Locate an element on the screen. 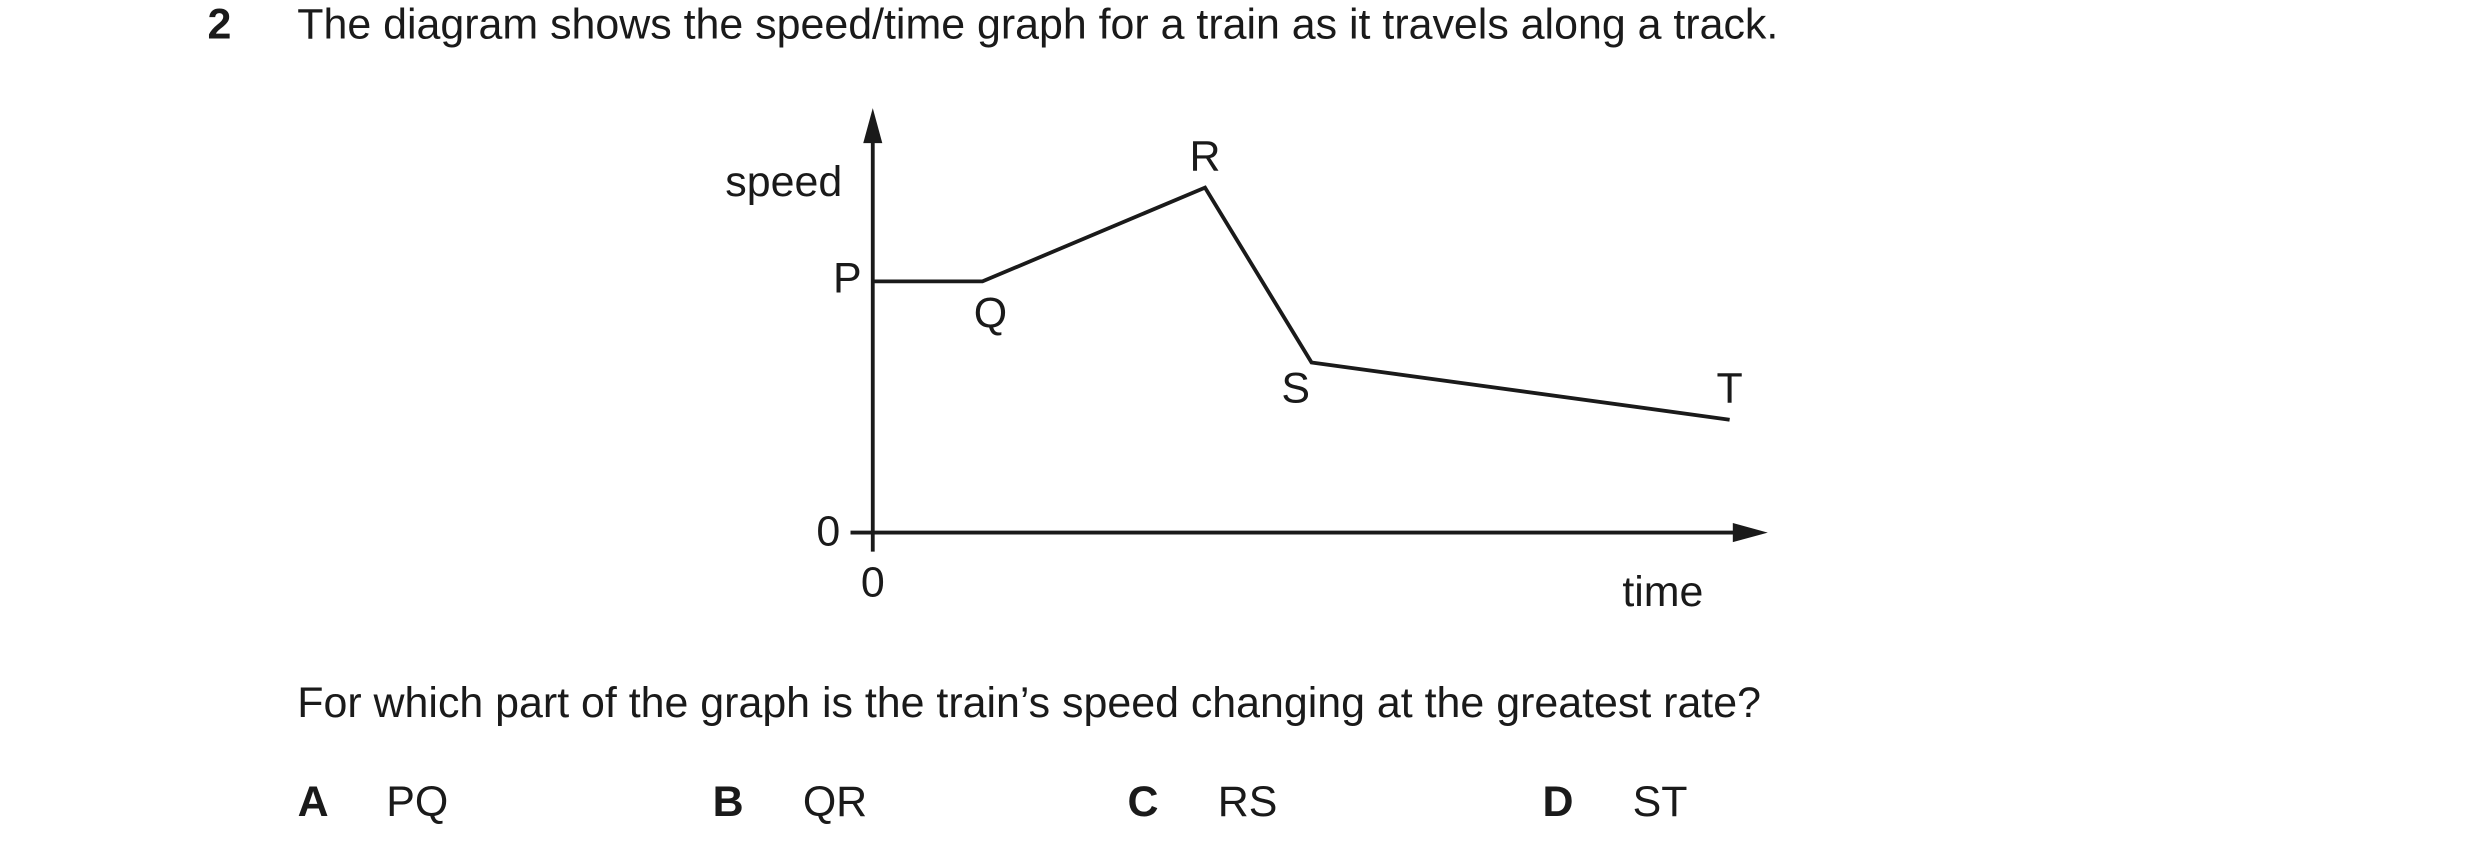 This screenshot has width=2480, height=855. option-letter: B is located at coordinates (728, 802).